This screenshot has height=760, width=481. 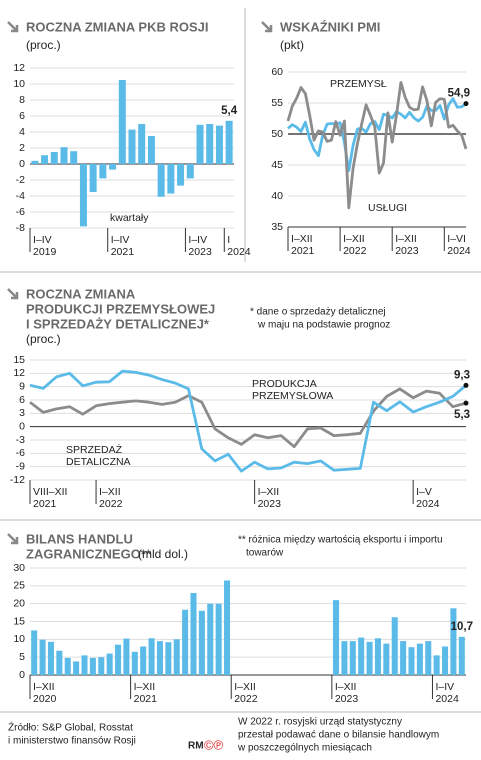 What do you see at coordinates (22, 132) in the screenshot?
I see `y-tick-label: 4` at bounding box center [22, 132].